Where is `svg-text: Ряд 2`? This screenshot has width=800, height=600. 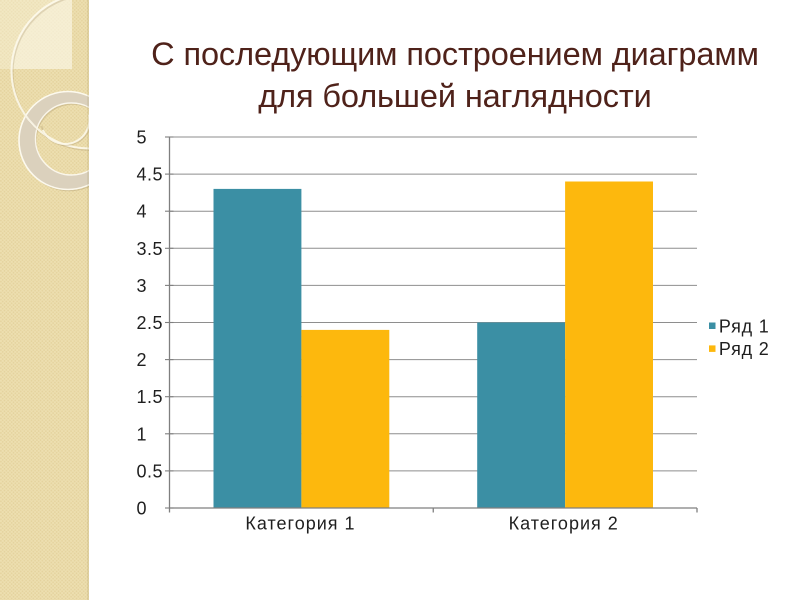
svg-text: Ряд 2 is located at coordinates (744, 349).